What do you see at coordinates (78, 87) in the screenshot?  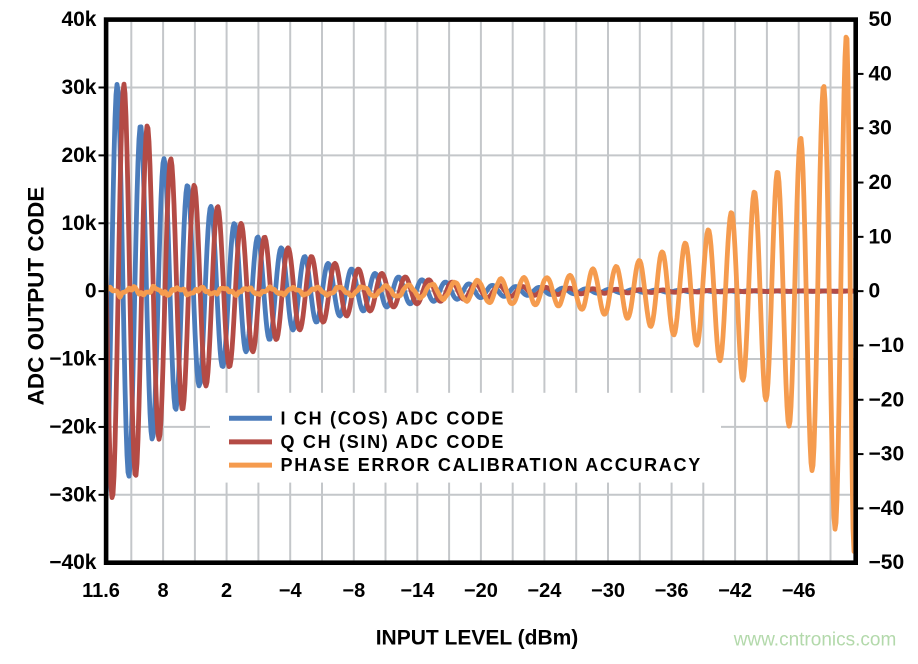 I see `svg-text: 30k` at bounding box center [78, 87].